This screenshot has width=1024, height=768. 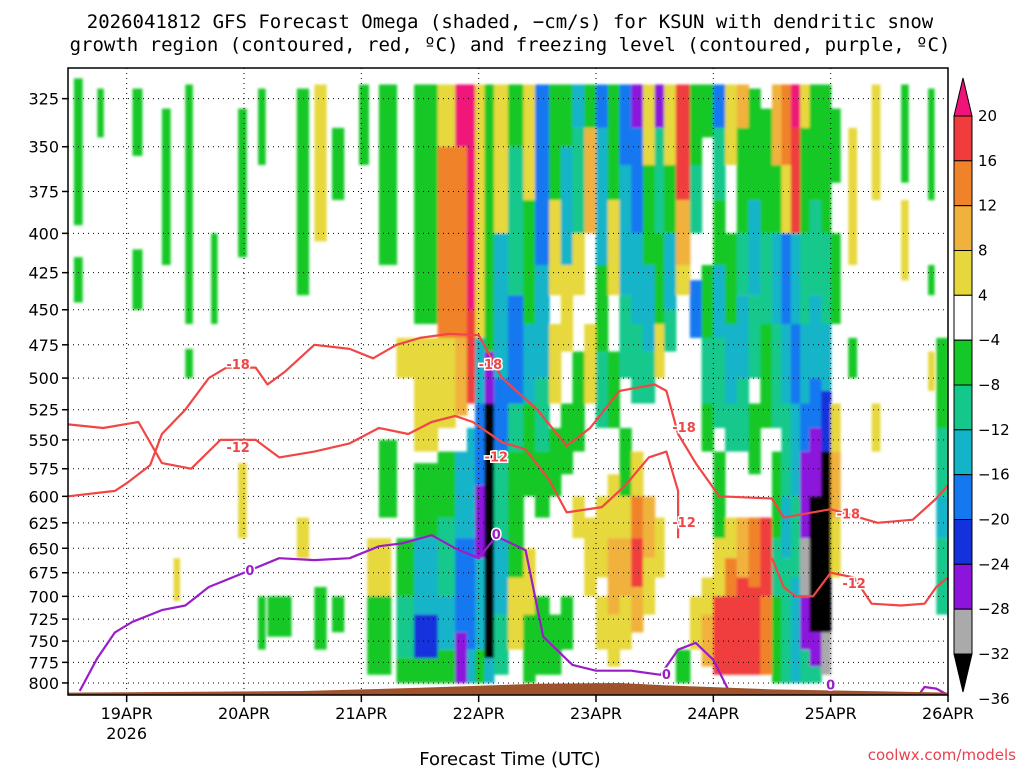 I want to click on colorbar-label: 4, so click(x=983, y=295).